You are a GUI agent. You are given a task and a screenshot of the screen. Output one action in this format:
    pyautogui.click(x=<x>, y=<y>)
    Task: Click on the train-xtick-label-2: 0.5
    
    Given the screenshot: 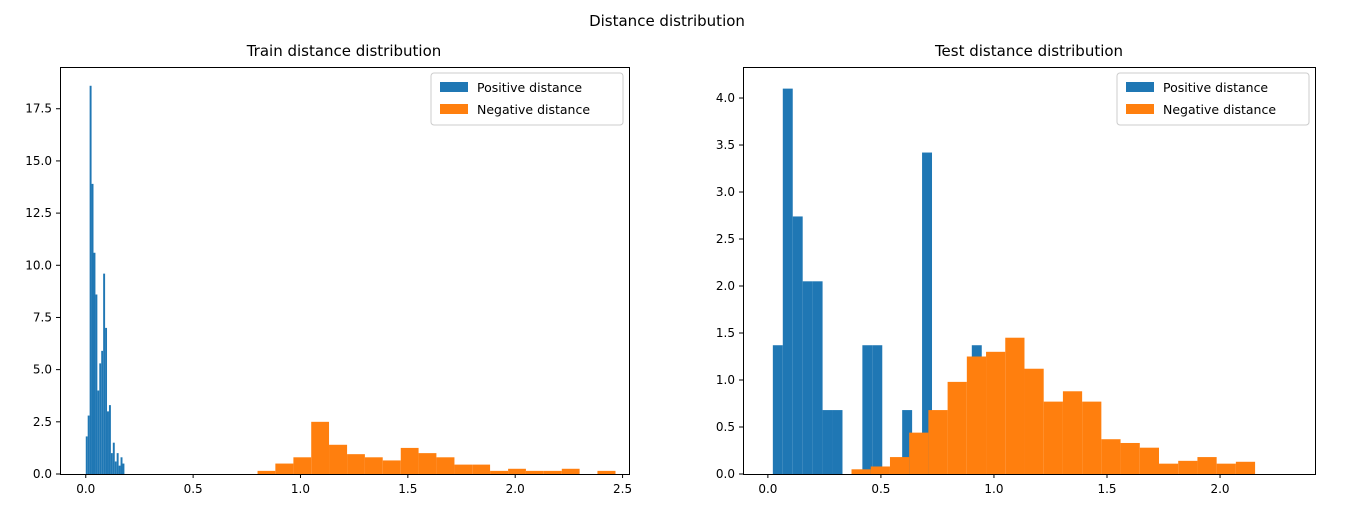 What is the action you would take?
    pyautogui.click(x=193, y=489)
    